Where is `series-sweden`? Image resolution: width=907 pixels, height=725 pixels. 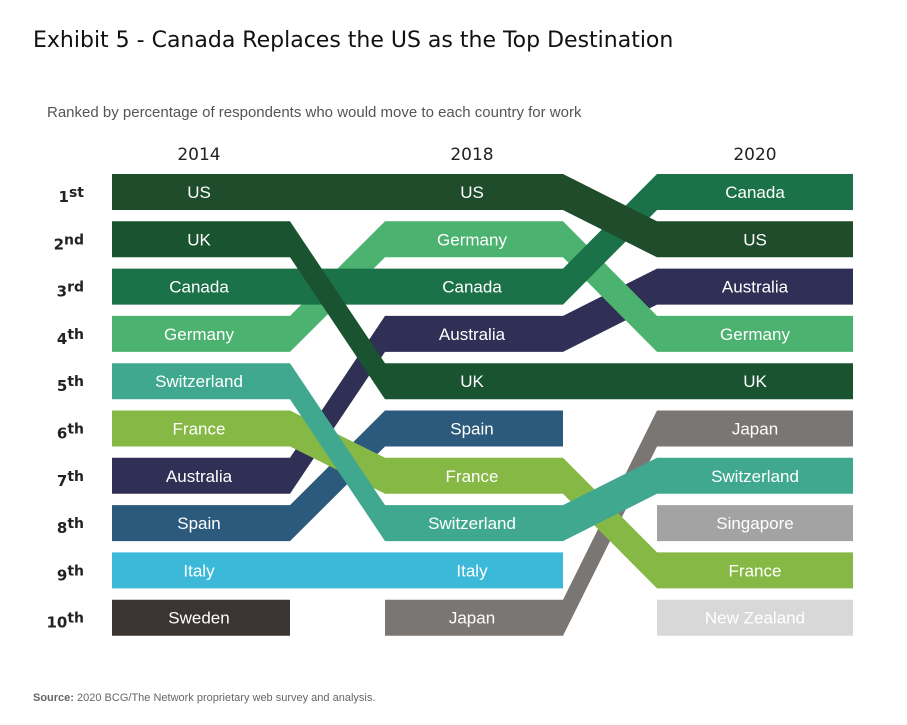 series-sweden is located at coordinates (201, 617).